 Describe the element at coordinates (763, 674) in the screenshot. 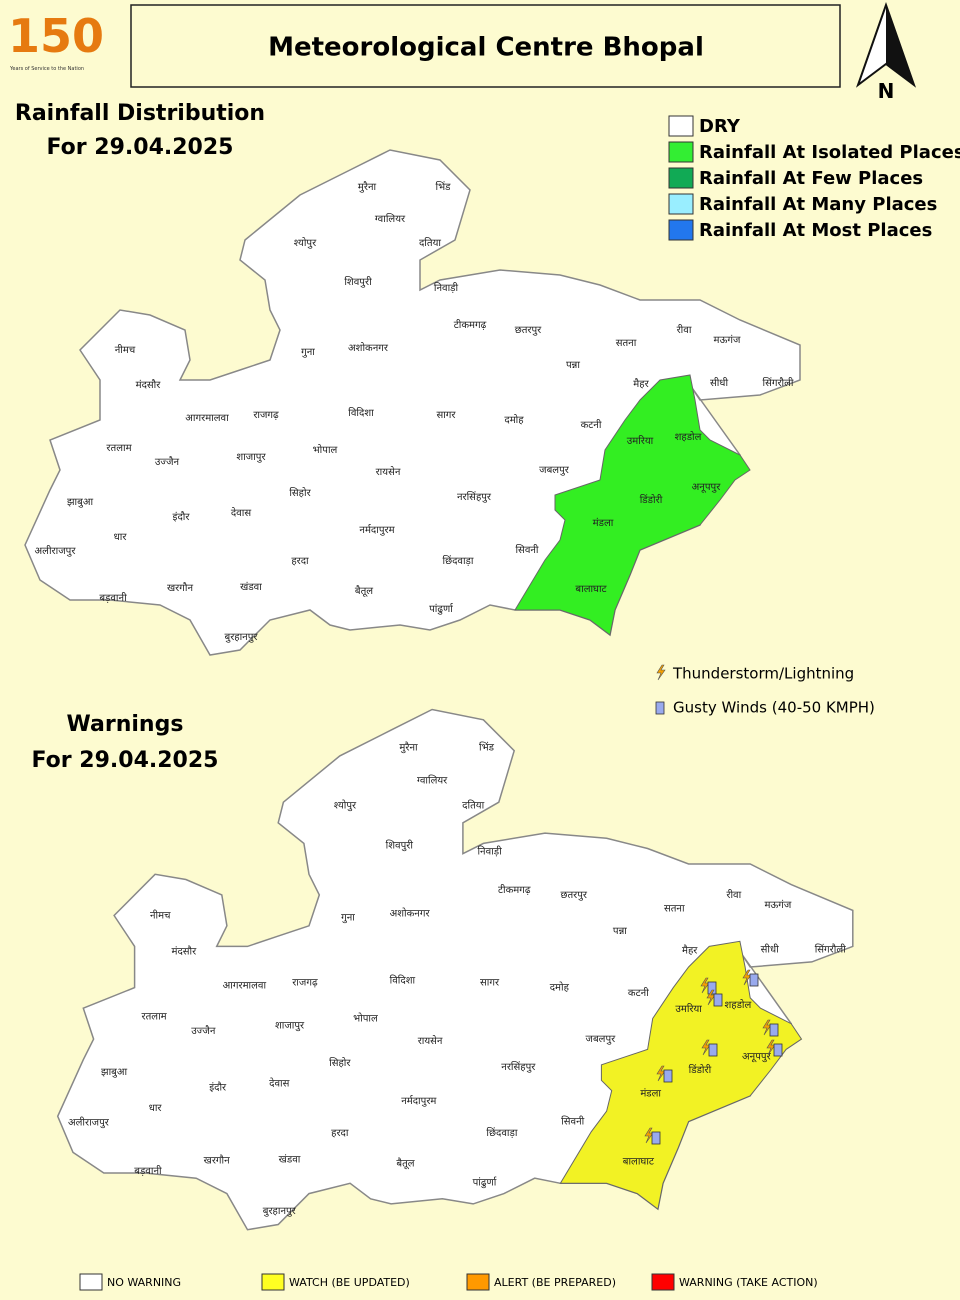

I see `symbol-label: Thunderstorm/Lightning` at that location.